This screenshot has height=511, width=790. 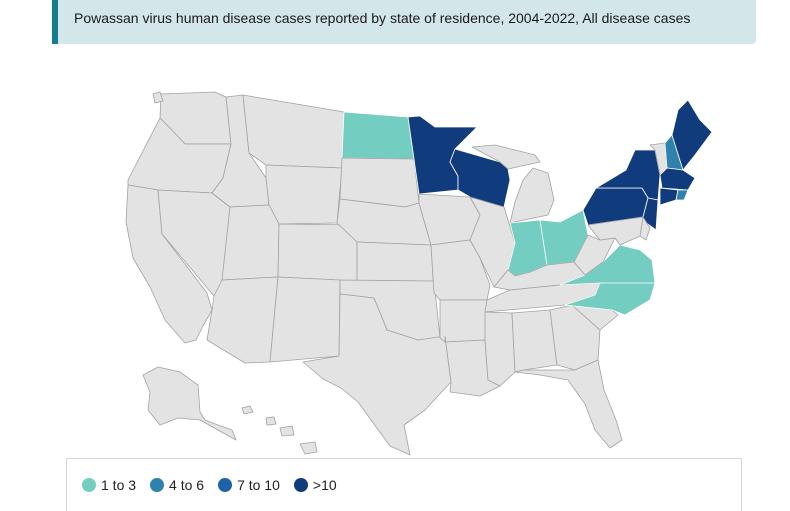 I want to click on legend-label: 4 to 6, so click(x=187, y=485).